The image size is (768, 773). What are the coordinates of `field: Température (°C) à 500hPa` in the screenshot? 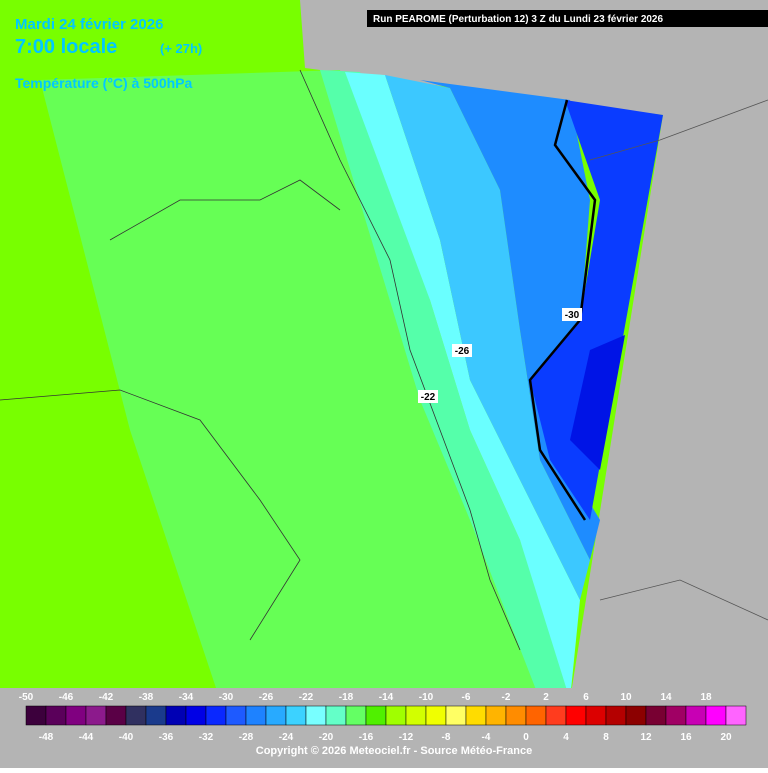 It's located at (104, 83).